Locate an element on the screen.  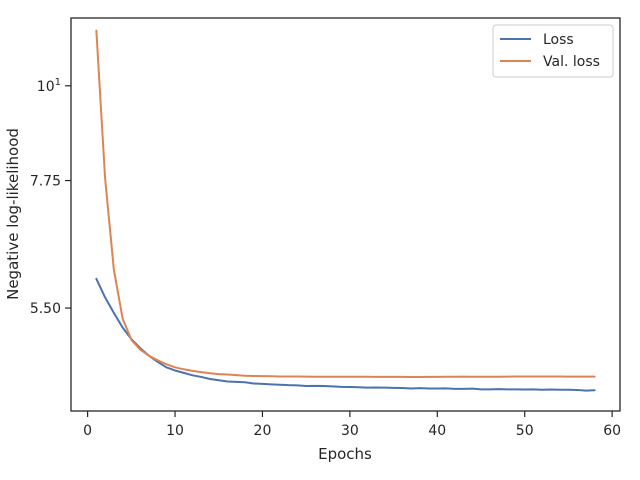
x-axis-ticks: 0 10 20 30 40 50 60 is located at coordinates (352, 425).